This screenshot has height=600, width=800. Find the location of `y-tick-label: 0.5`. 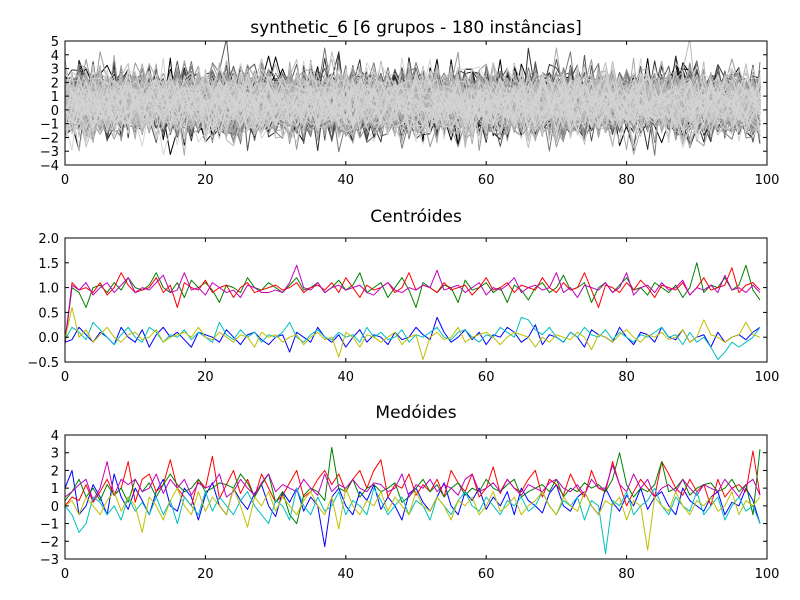

y-tick-label: 0.5 is located at coordinates (48, 313).